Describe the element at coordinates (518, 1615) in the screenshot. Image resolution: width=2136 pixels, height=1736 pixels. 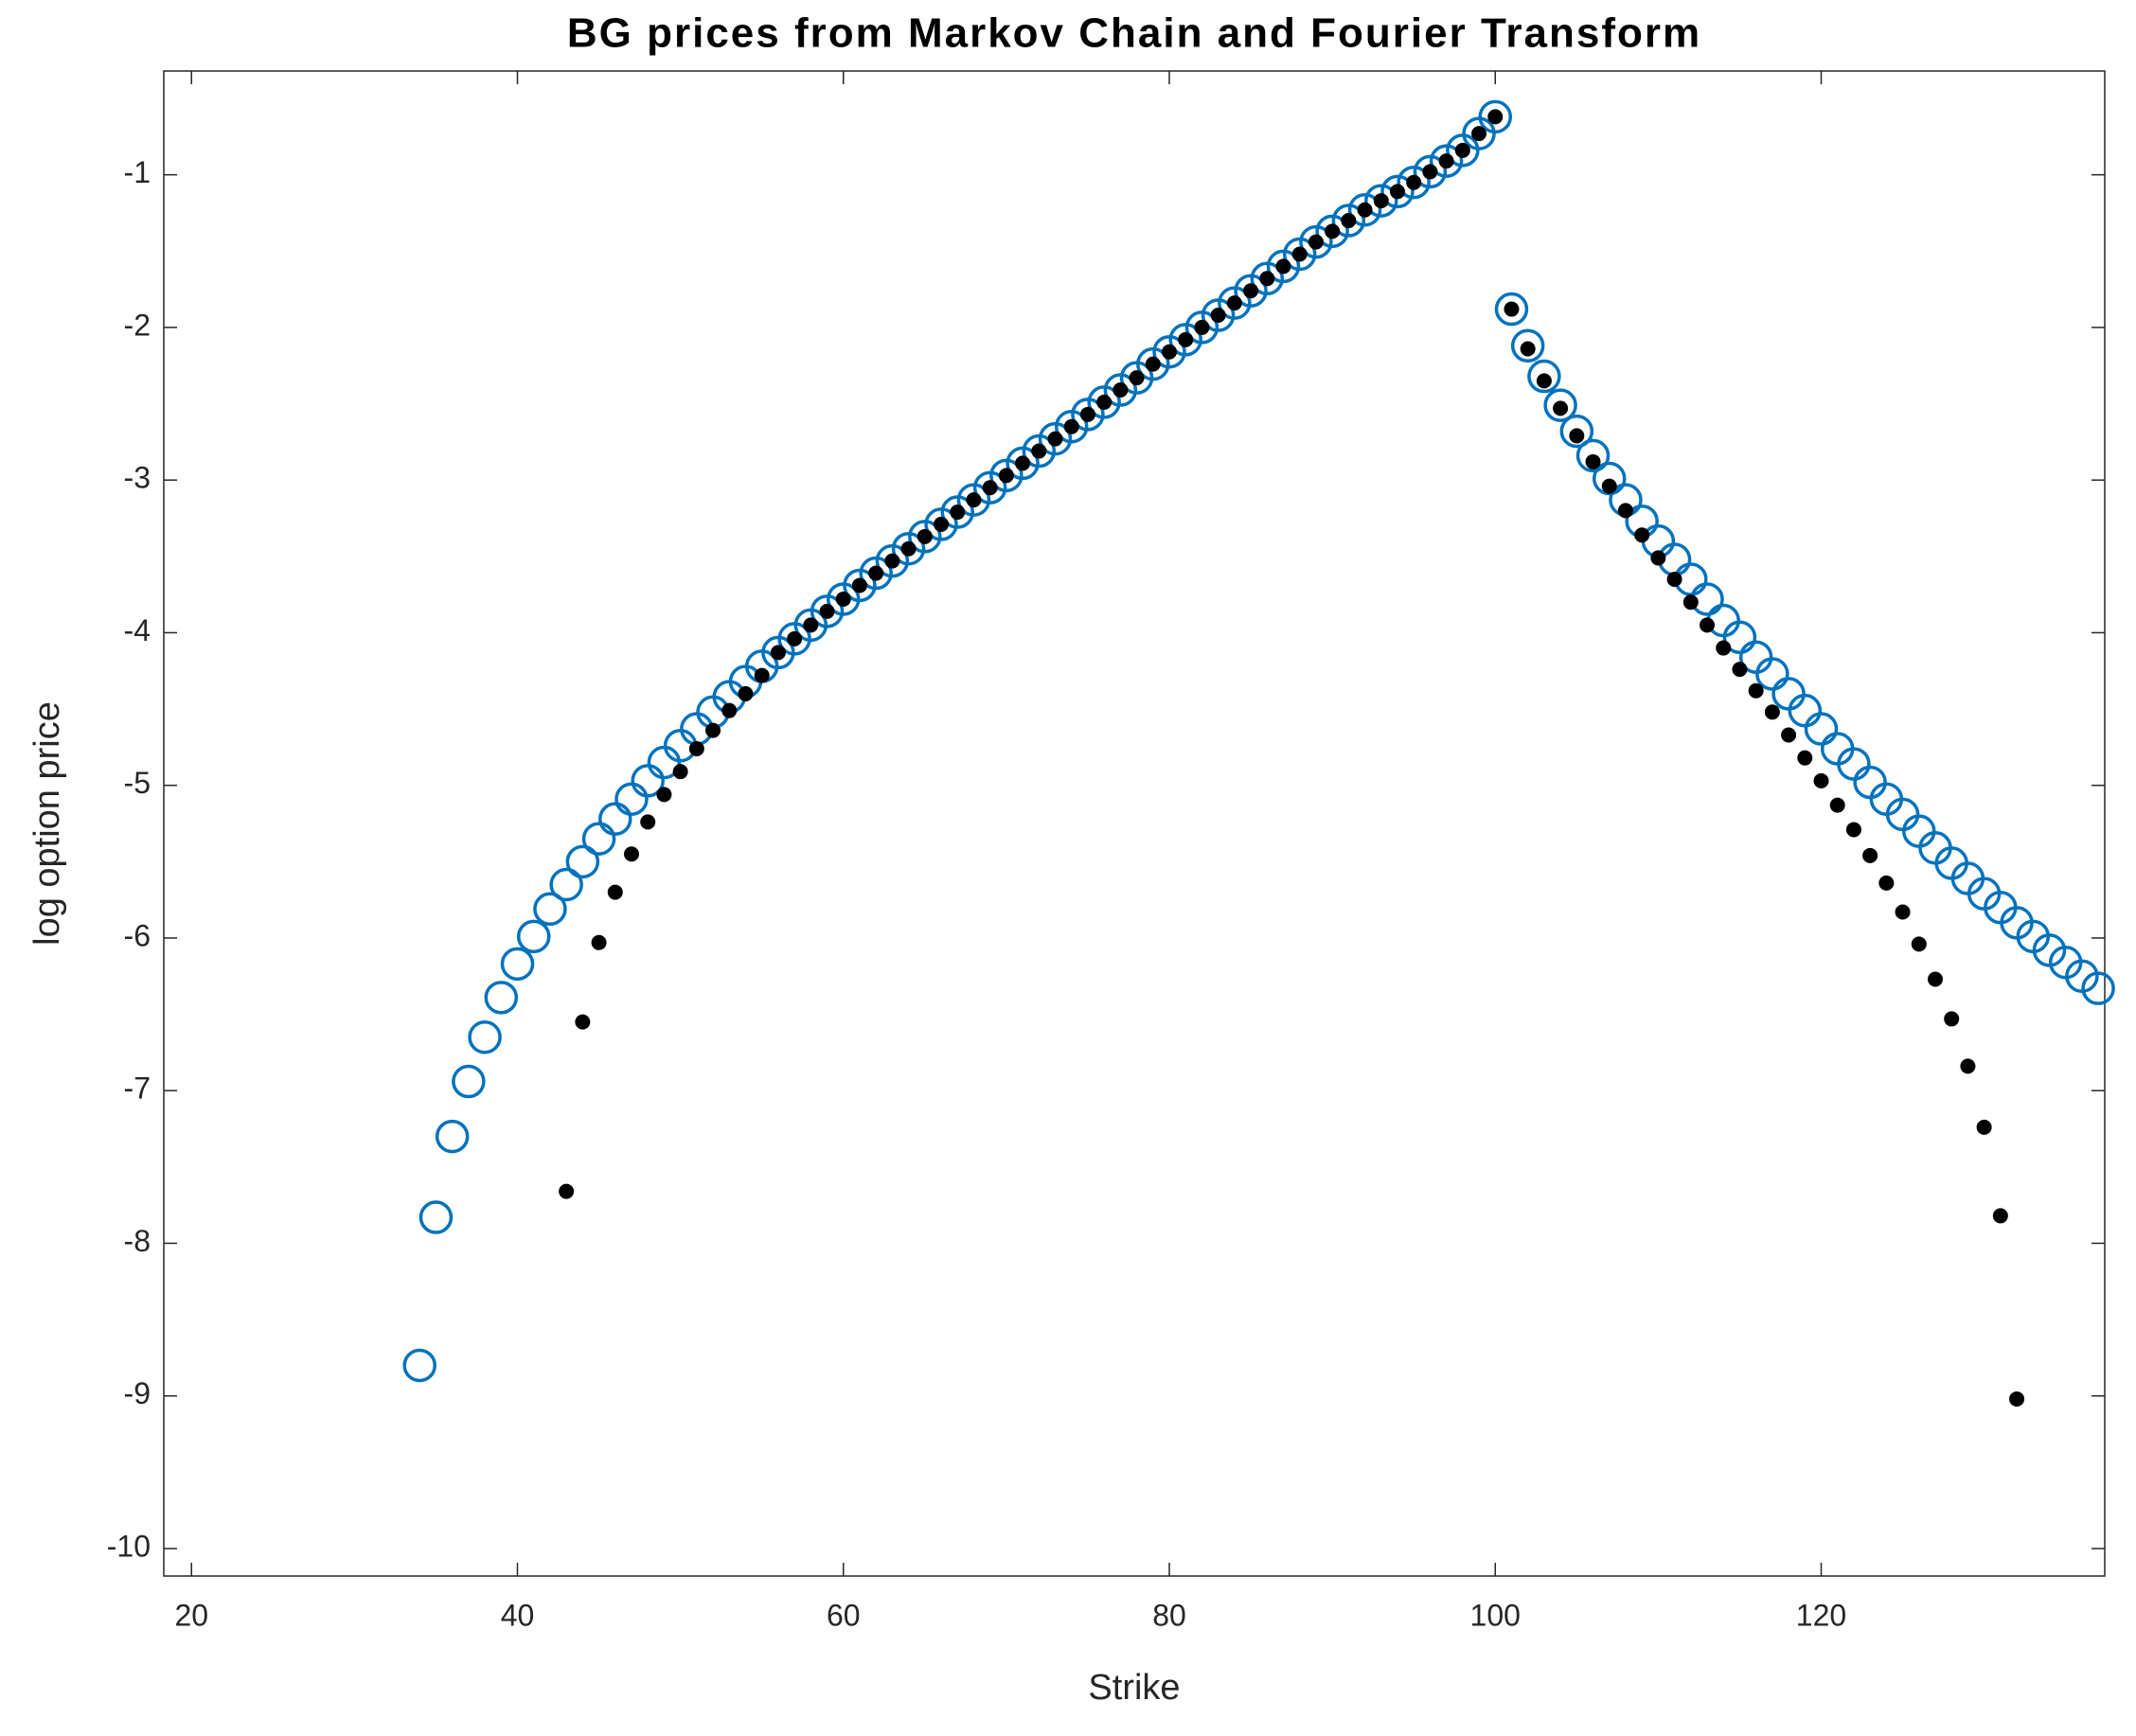
I see `x-tick-label: 40` at that location.